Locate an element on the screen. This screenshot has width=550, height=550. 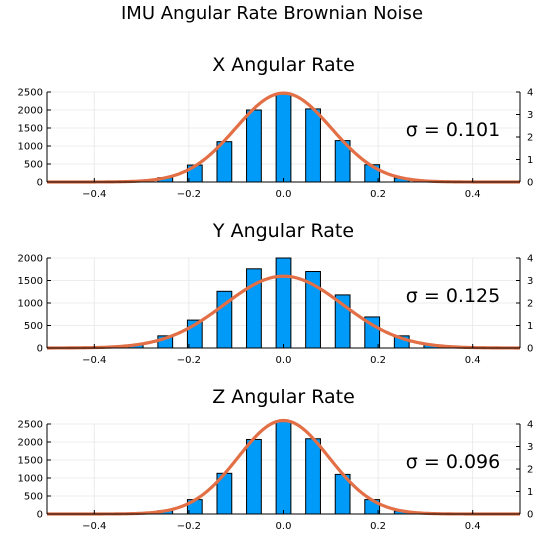
subplot-title: Z Angular Rate is located at coordinates (283, 397).